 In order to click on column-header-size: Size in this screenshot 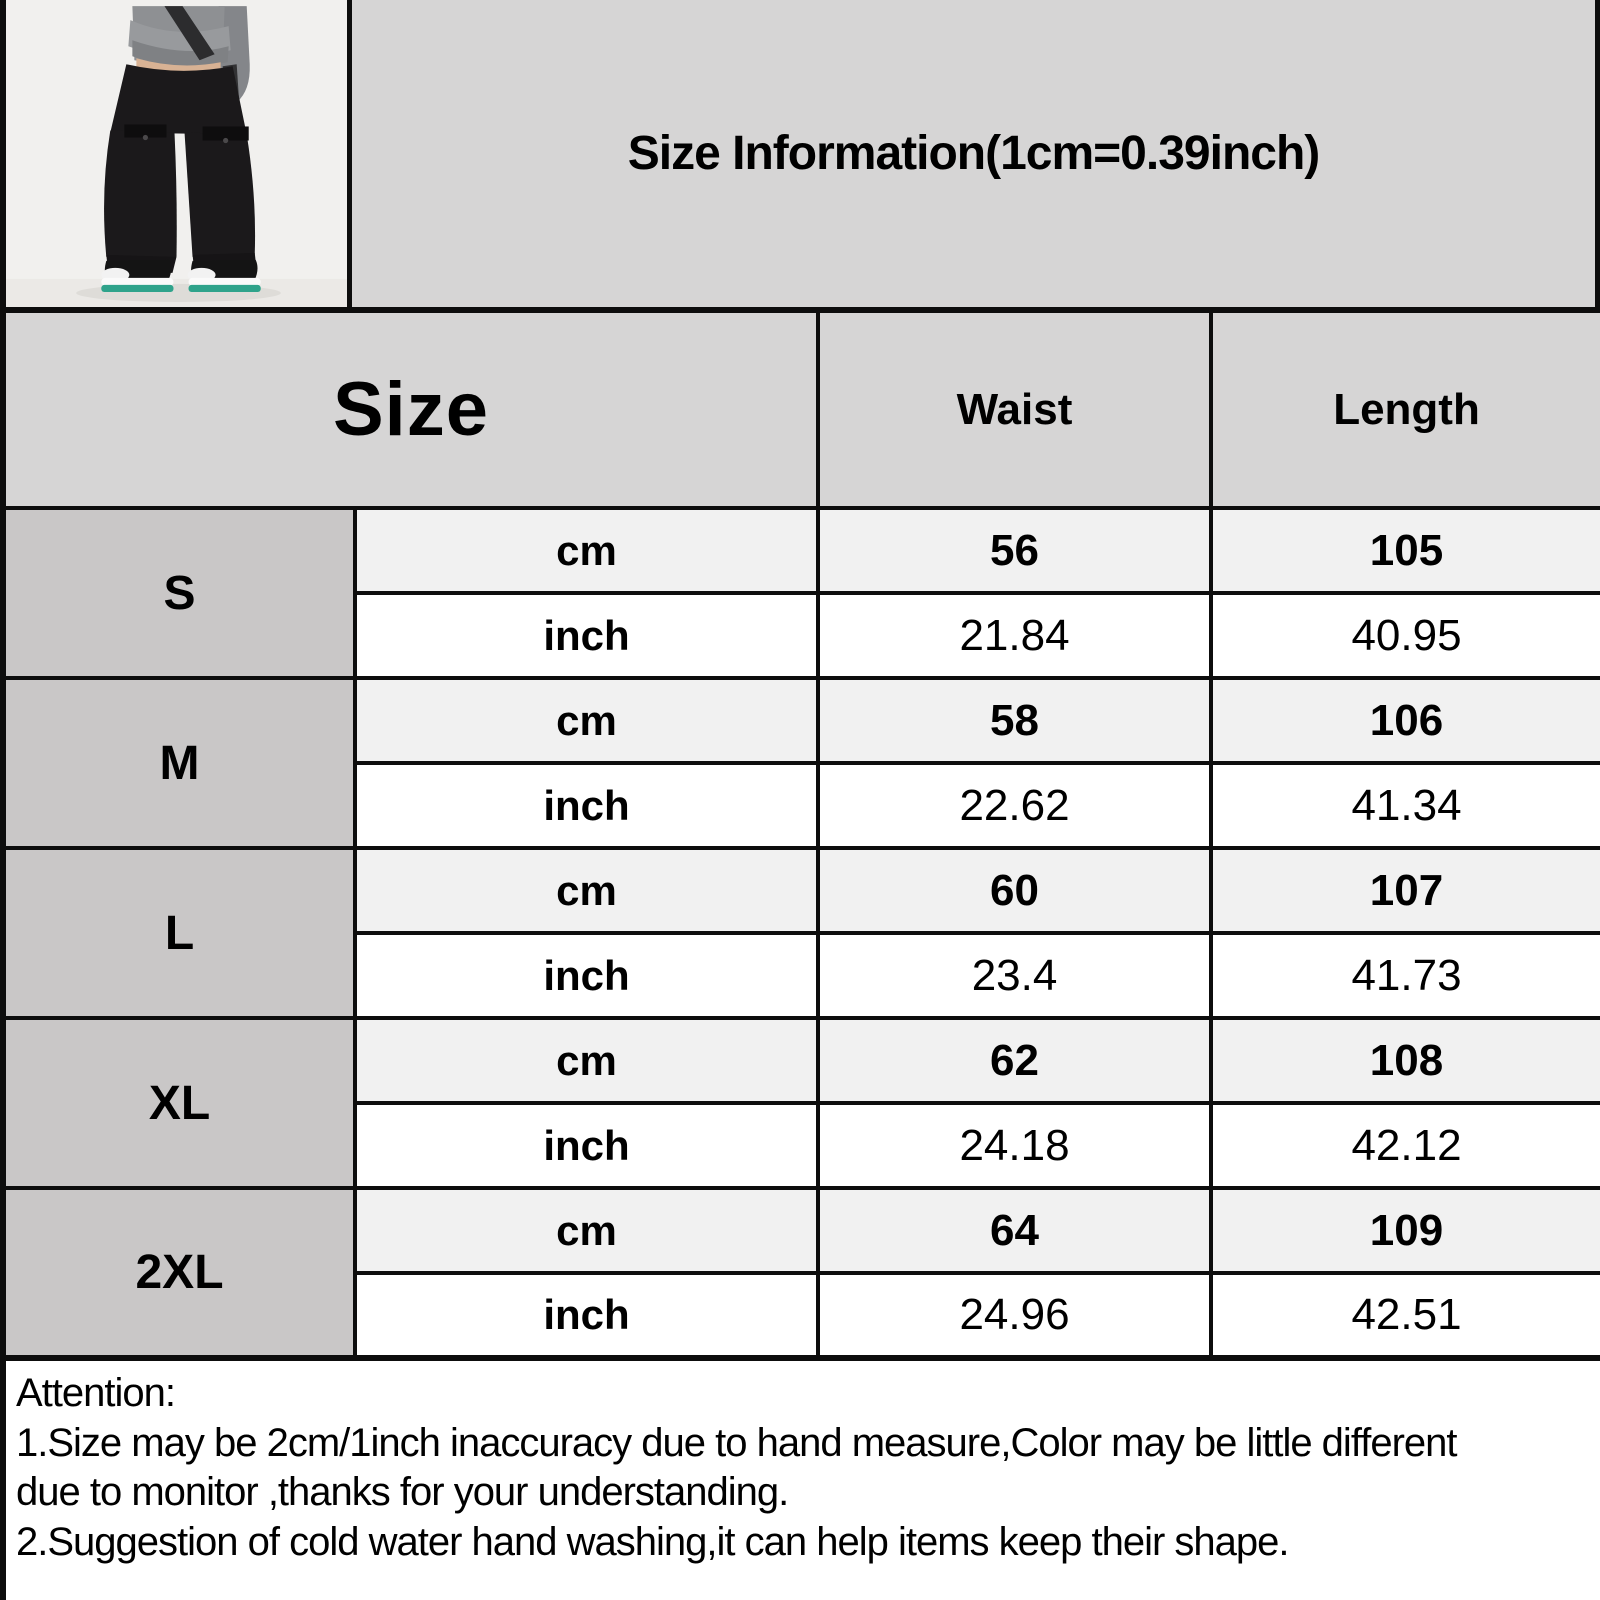, I will do `click(410, 409)`.